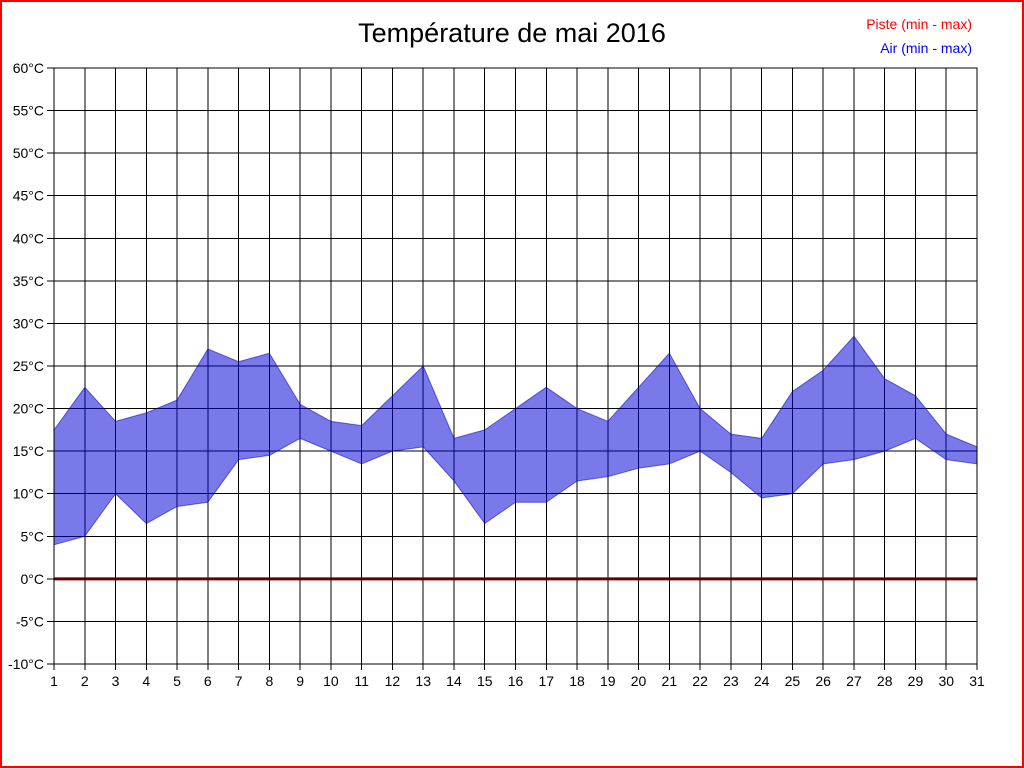  What do you see at coordinates (639, 681) in the screenshot?
I see `x-tick-label: 20` at bounding box center [639, 681].